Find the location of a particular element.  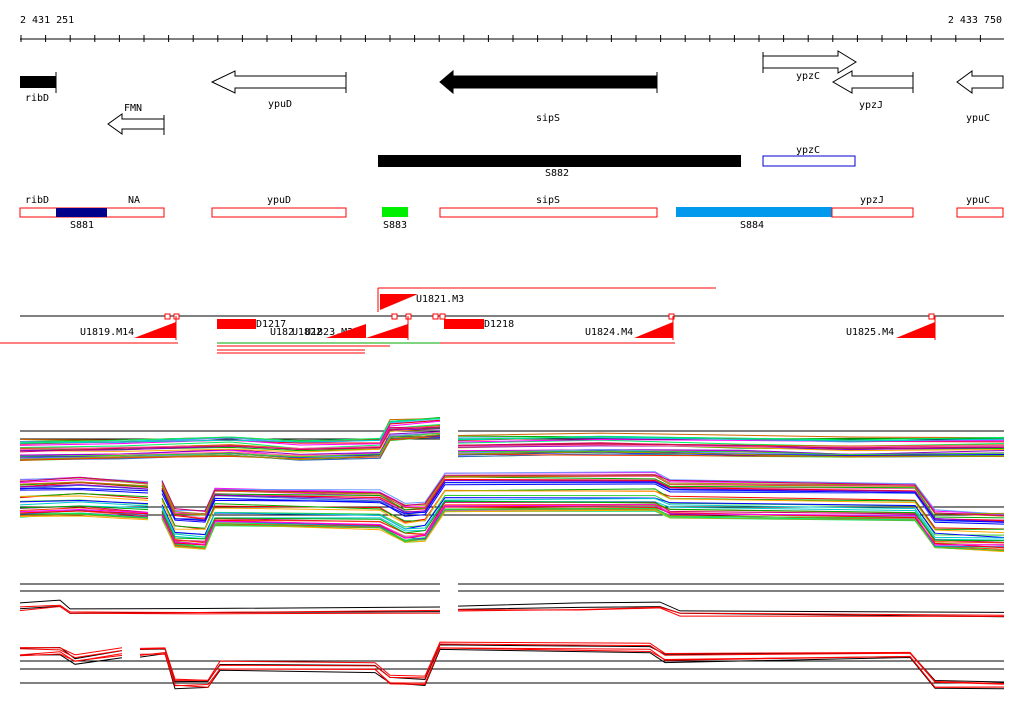

region-label-ypuD: ypuD is located at coordinates (279, 200).